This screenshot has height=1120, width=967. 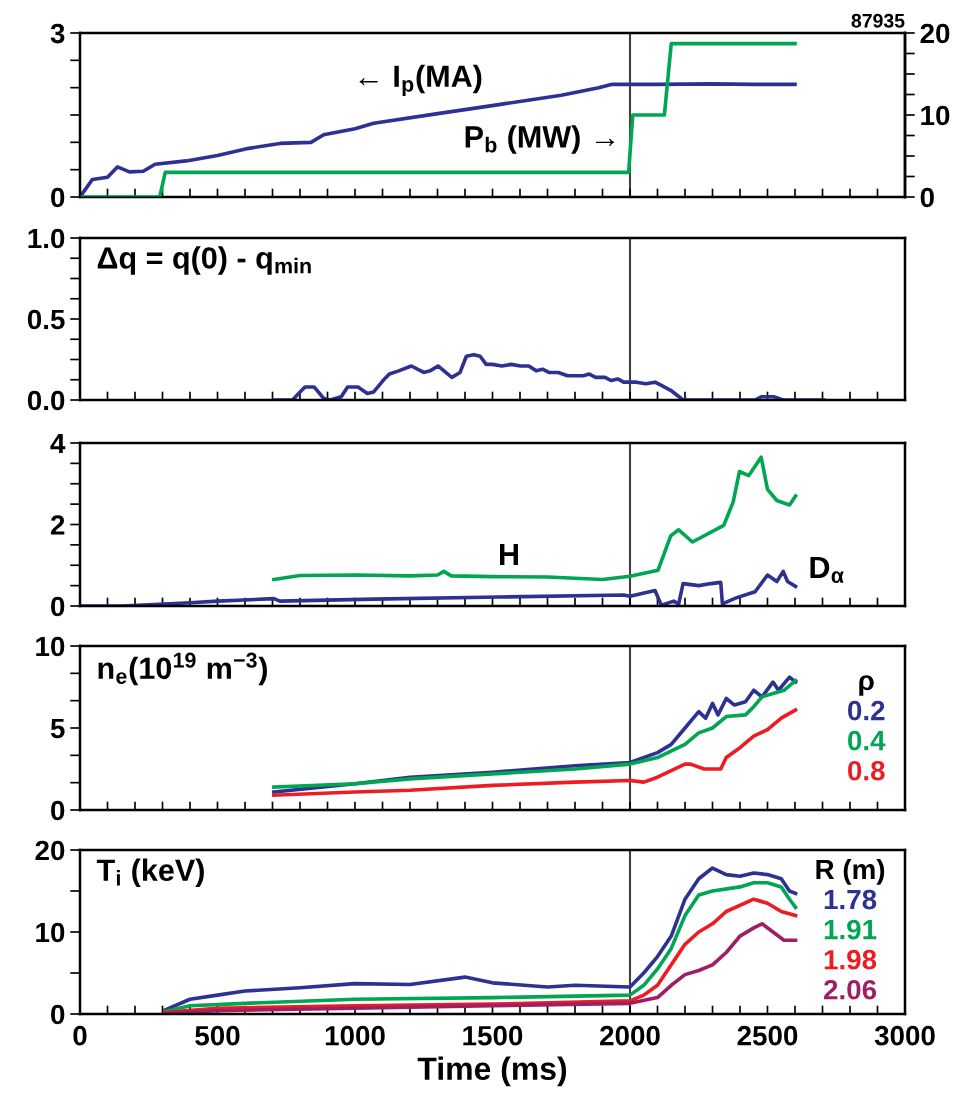 What do you see at coordinates (46, 238) in the screenshot?
I see `y-tick-label: 1.0` at bounding box center [46, 238].